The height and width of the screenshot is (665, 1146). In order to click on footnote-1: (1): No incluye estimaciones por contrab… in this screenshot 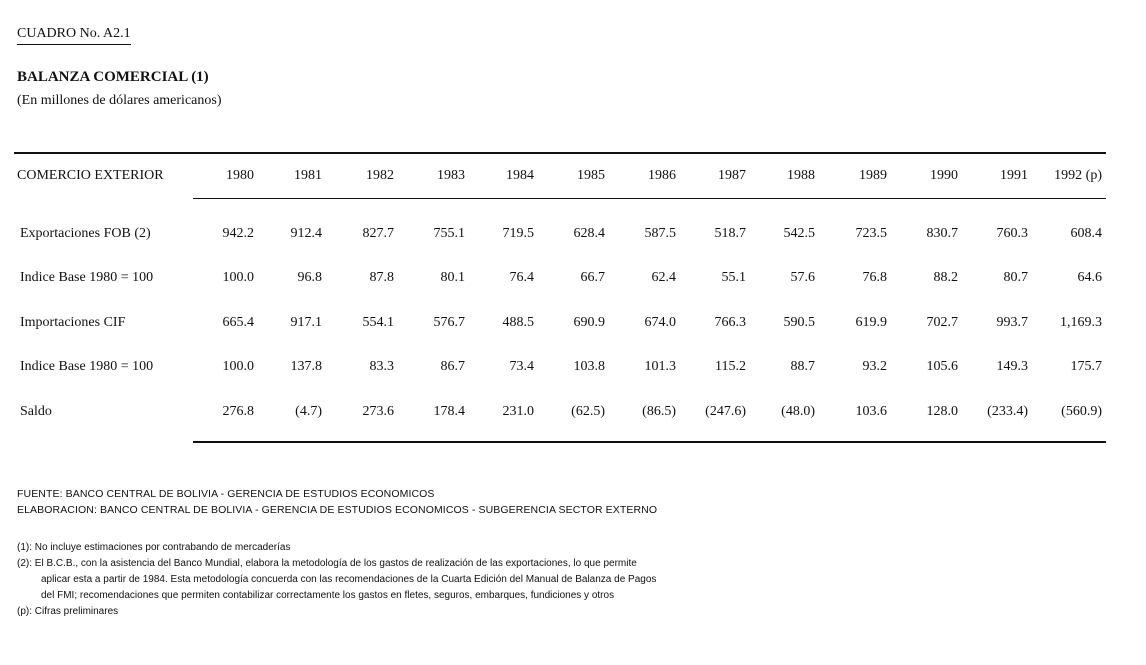, I will do `click(154, 547)`.